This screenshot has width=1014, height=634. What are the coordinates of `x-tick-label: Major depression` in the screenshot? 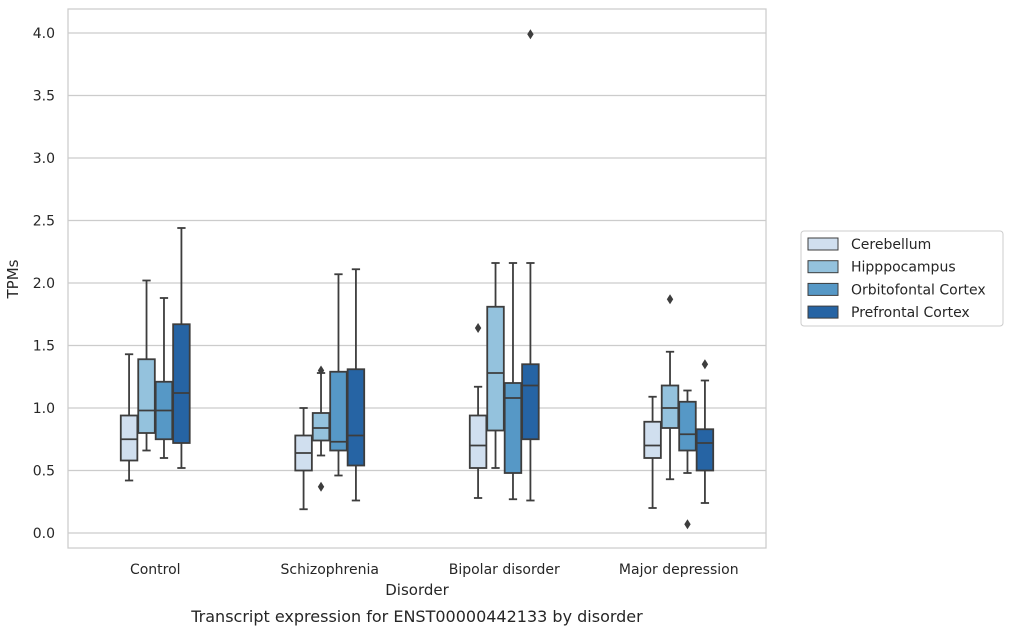 It's located at (679, 570).